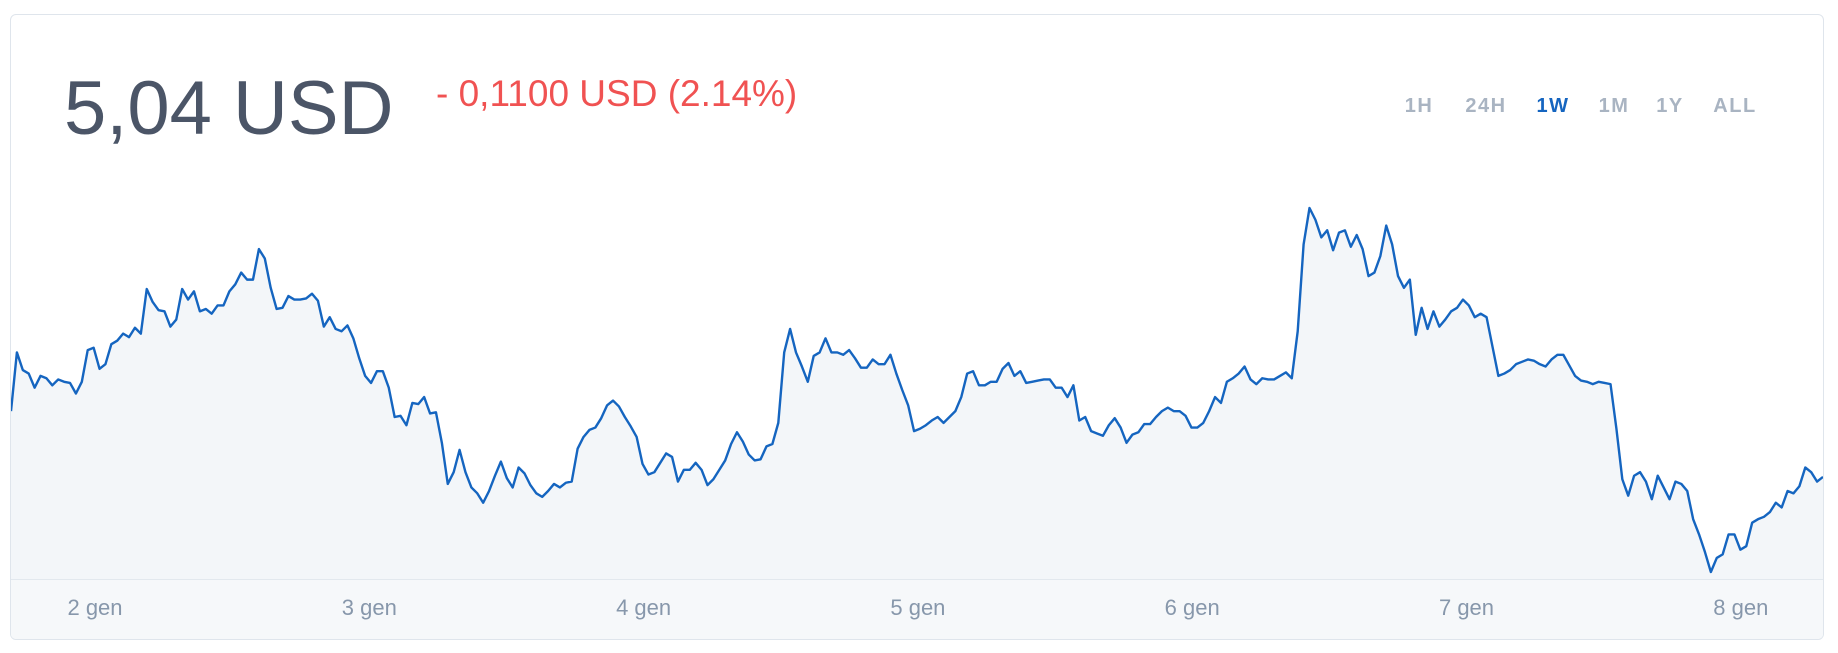  I want to click on range-button: 1M, so click(1614, 106).